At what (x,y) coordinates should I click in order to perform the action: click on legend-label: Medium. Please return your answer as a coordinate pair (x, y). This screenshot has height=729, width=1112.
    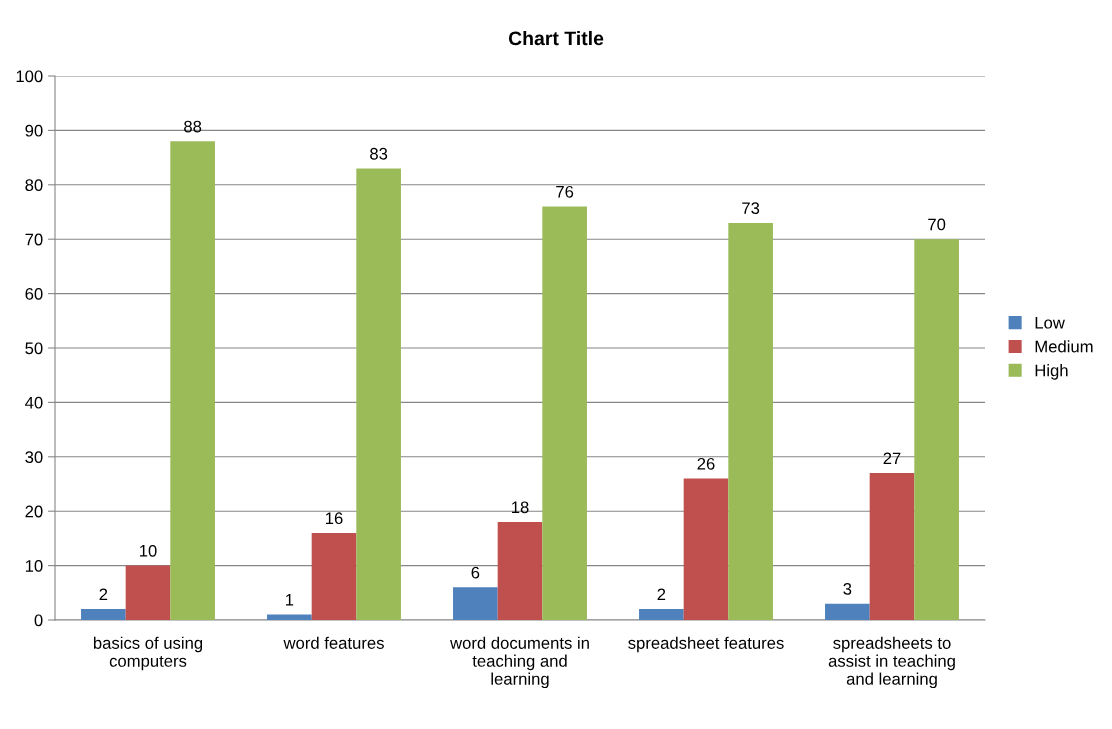
    Looking at the image, I should click on (1064, 346).